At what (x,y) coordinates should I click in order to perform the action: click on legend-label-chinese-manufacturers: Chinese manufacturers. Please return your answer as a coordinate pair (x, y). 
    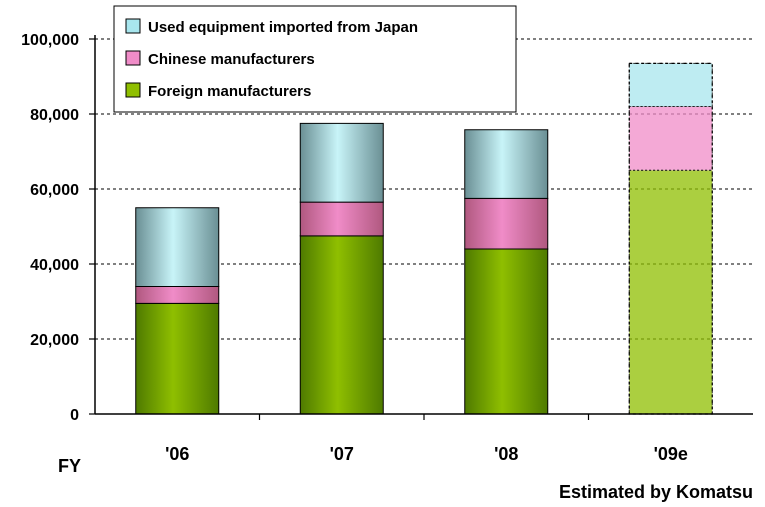
    Looking at the image, I should click on (231, 59).